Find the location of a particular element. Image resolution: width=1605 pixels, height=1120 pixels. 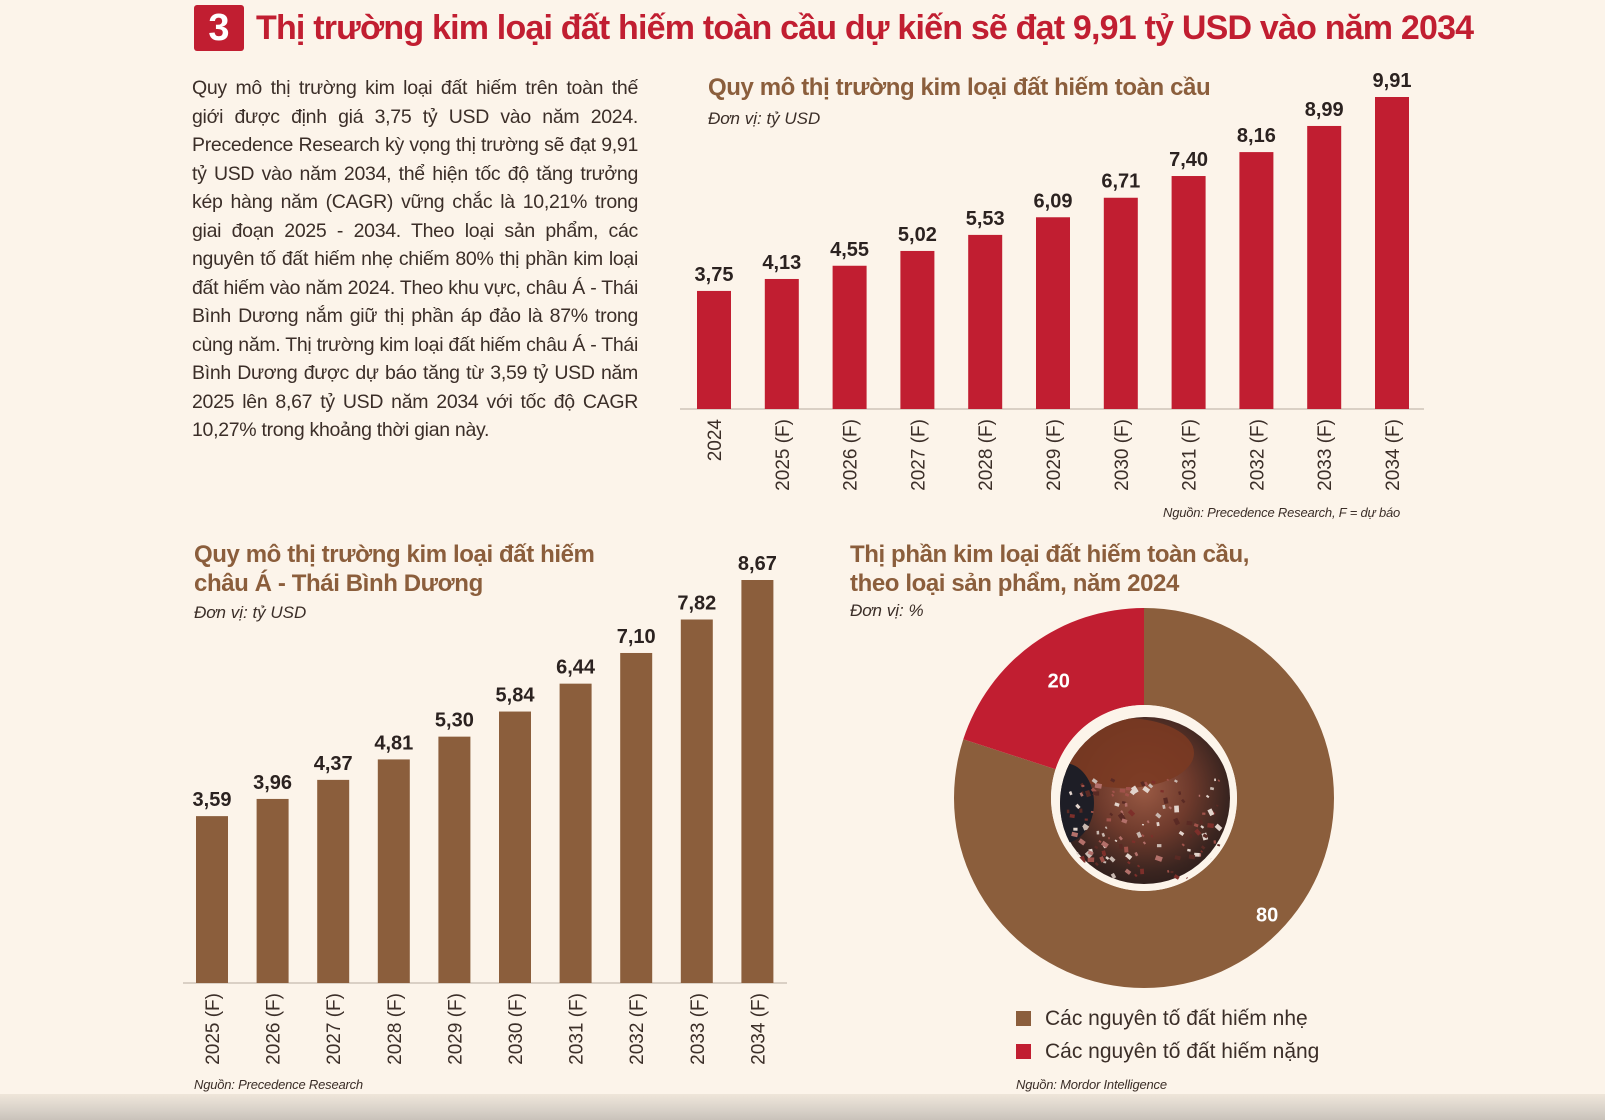

chart2-value-label: 7,10 is located at coordinates (636, 637).